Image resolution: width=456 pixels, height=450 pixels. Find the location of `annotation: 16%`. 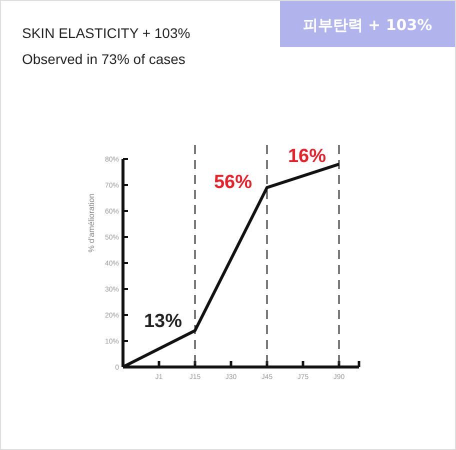

annotation: 16% is located at coordinates (307, 156).